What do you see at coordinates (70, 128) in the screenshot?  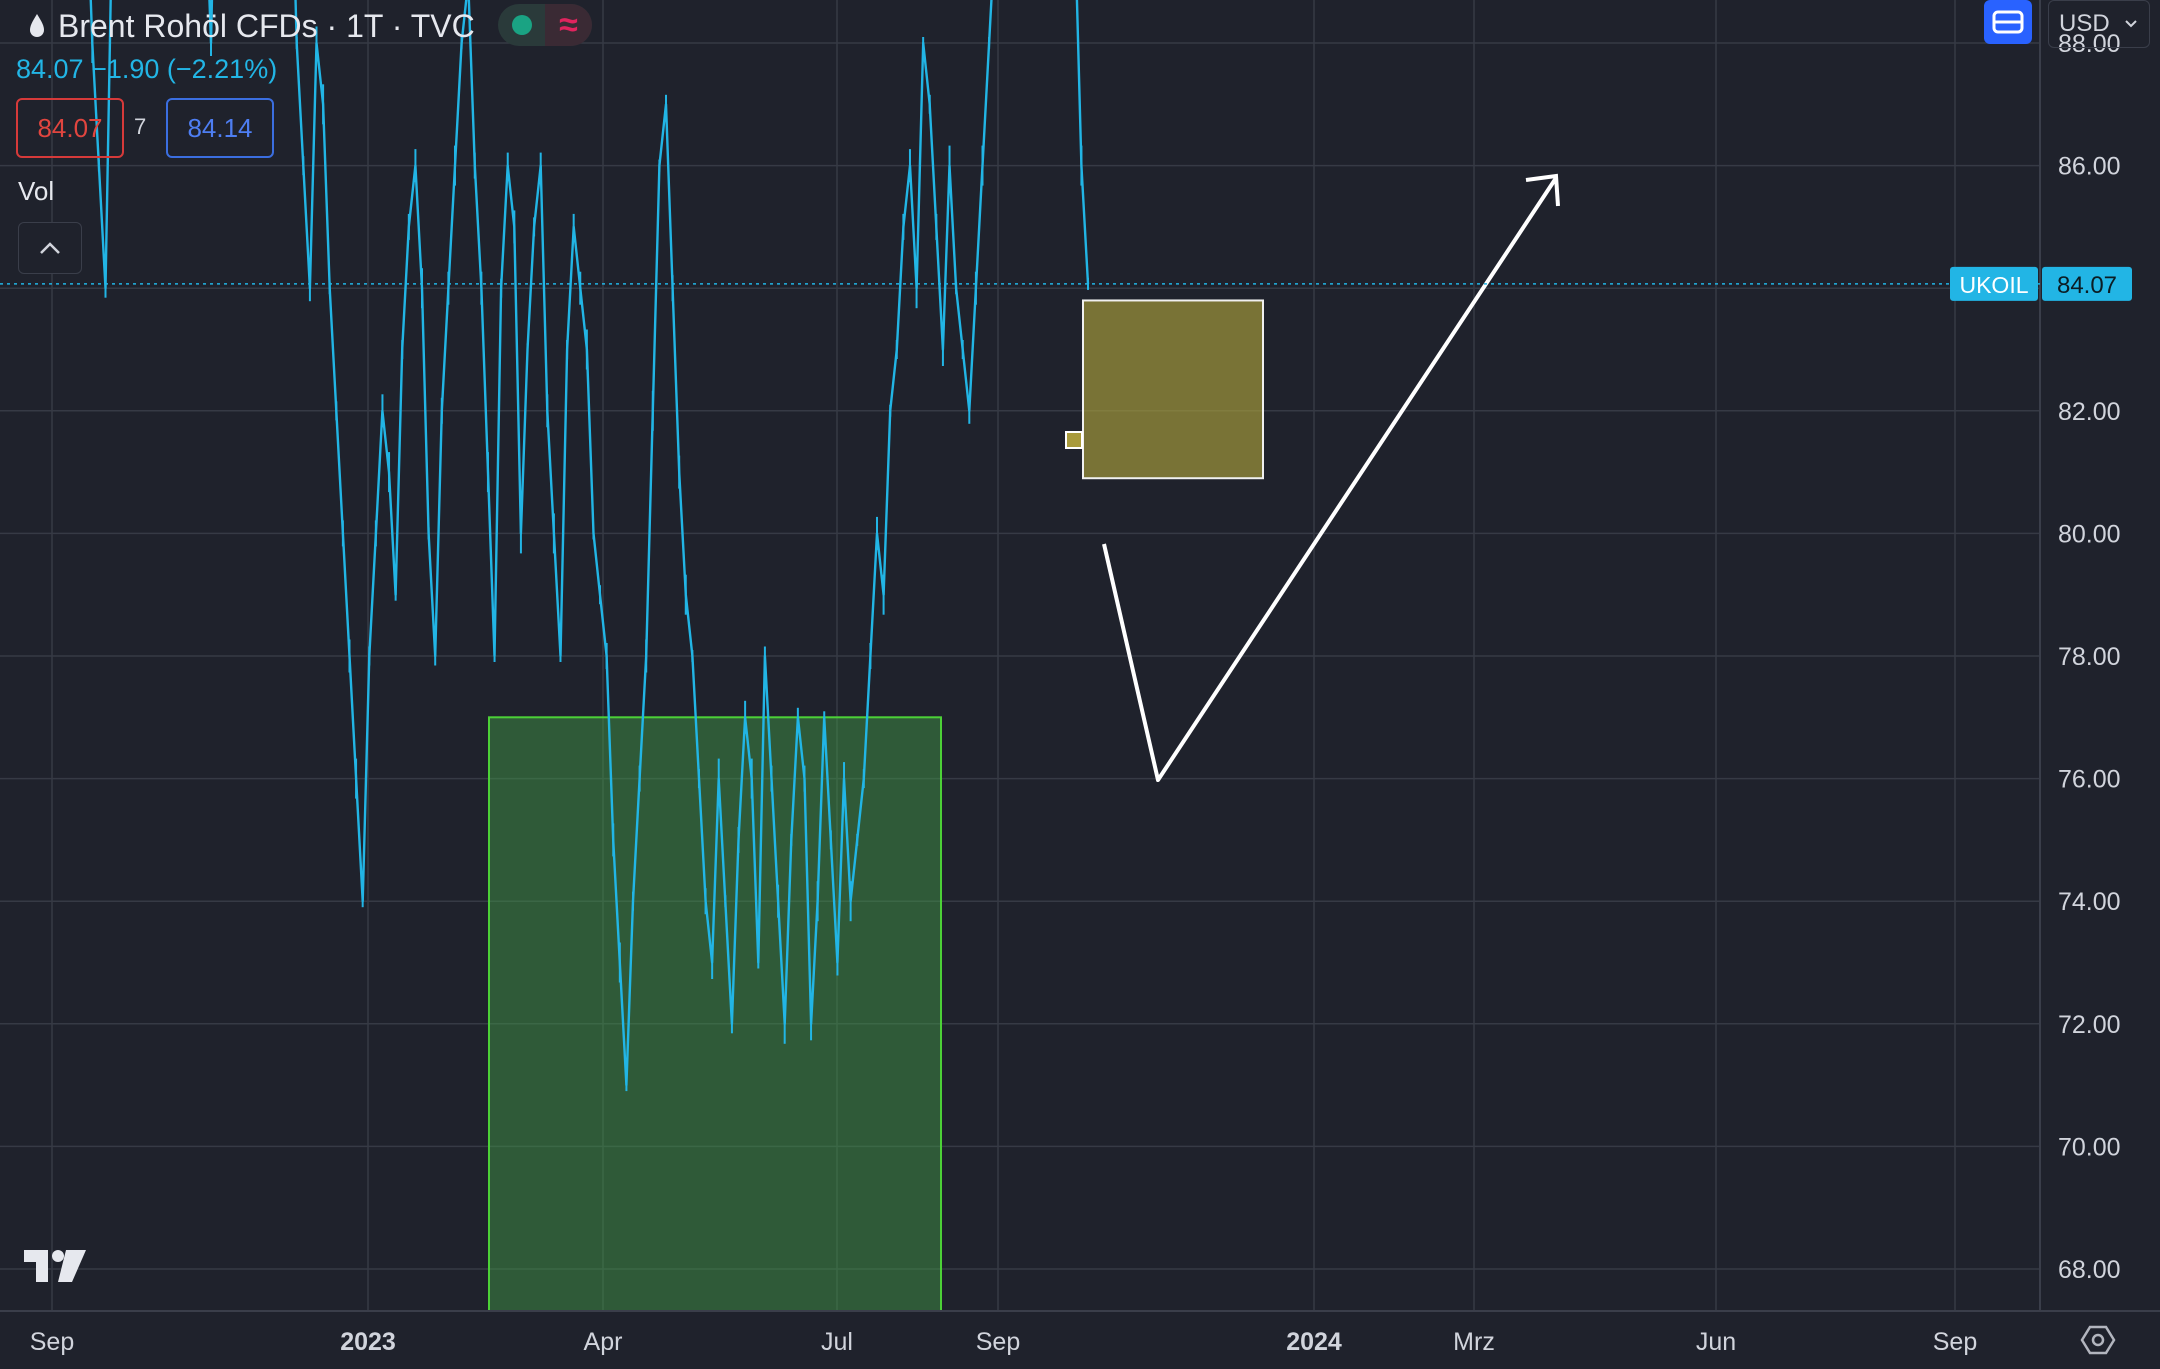 I see `sell-price-button: 84.07` at bounding box center [70, 128].